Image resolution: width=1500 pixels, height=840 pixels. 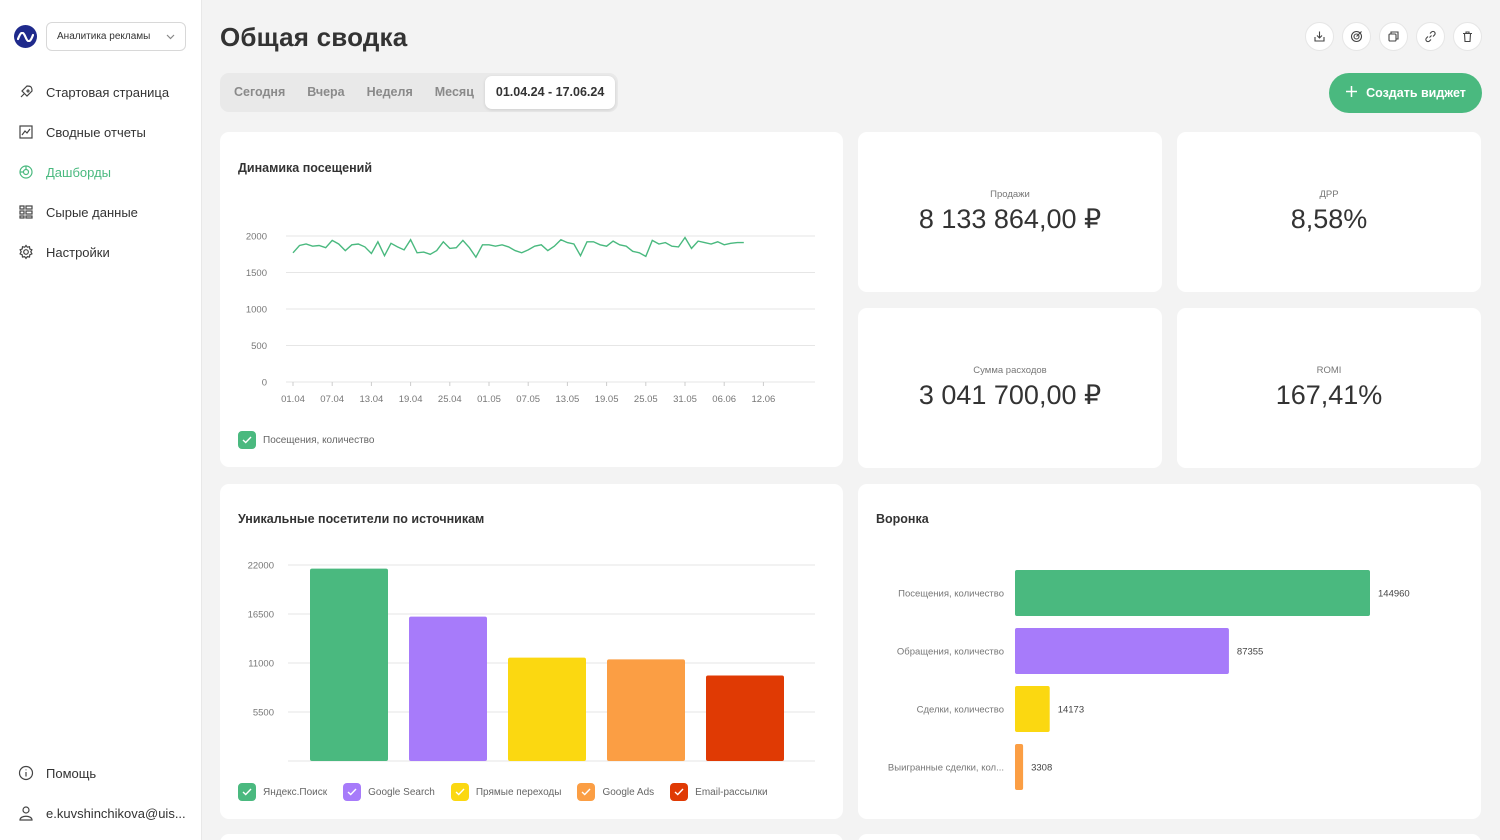 What do you see at coordinates (685, 399) in the screenshot?
I see `x-tick-label: 31.05` at bounding box center [685, 399].